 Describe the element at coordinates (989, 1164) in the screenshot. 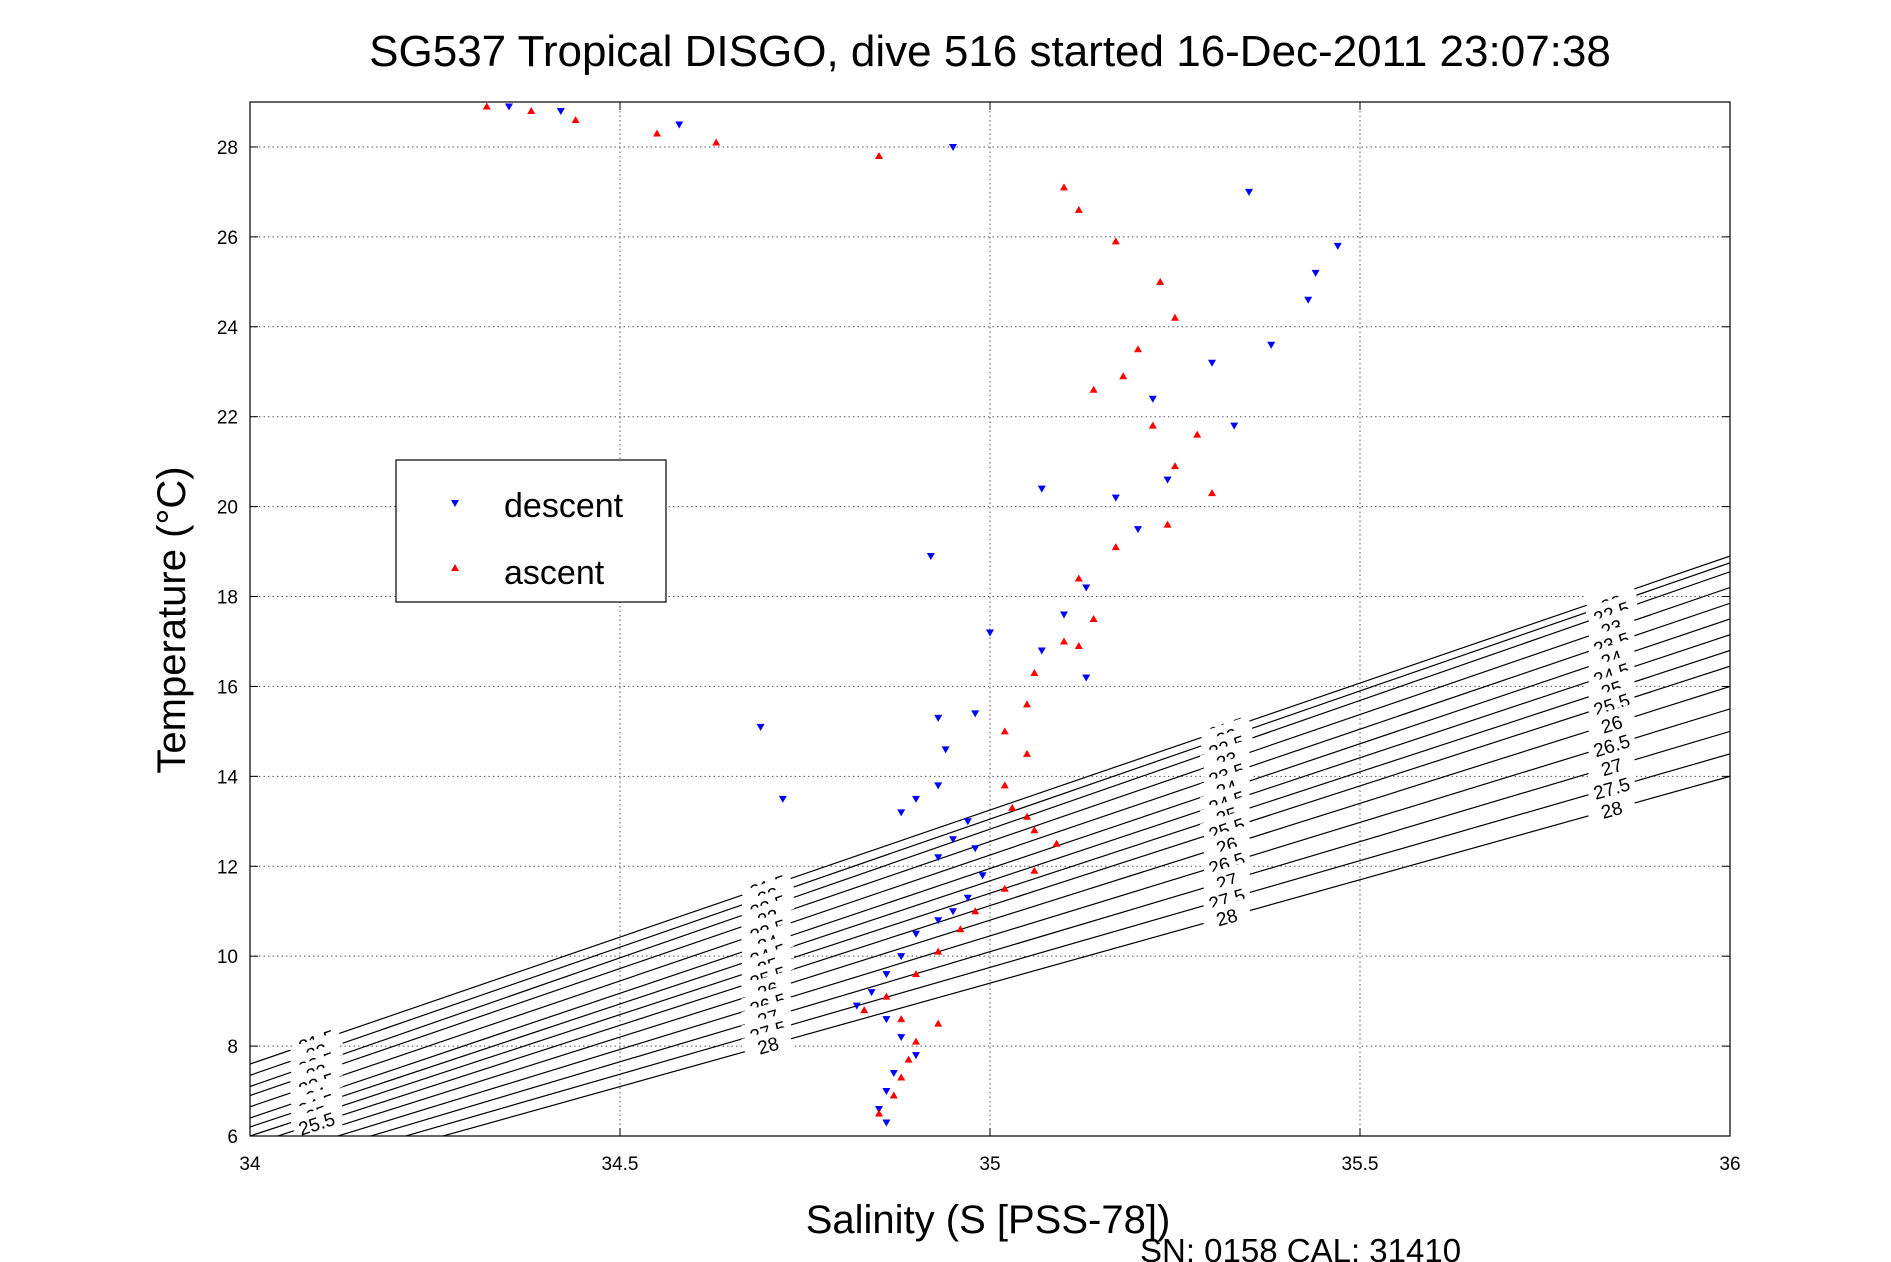

I see `x-tick-label: 35` at that location.